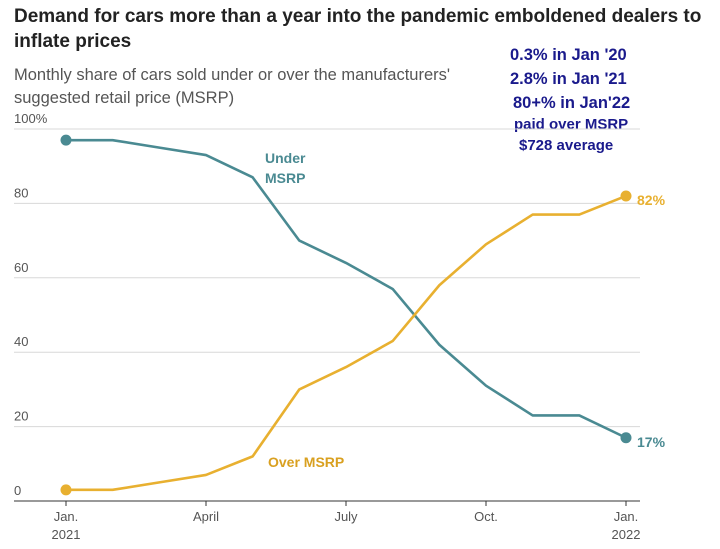  What do you see at coordinates (568, 79) in the screenshot?
I see `annotation-line-2: 2.8% in Jan '21` at bounding box center [568, 79].